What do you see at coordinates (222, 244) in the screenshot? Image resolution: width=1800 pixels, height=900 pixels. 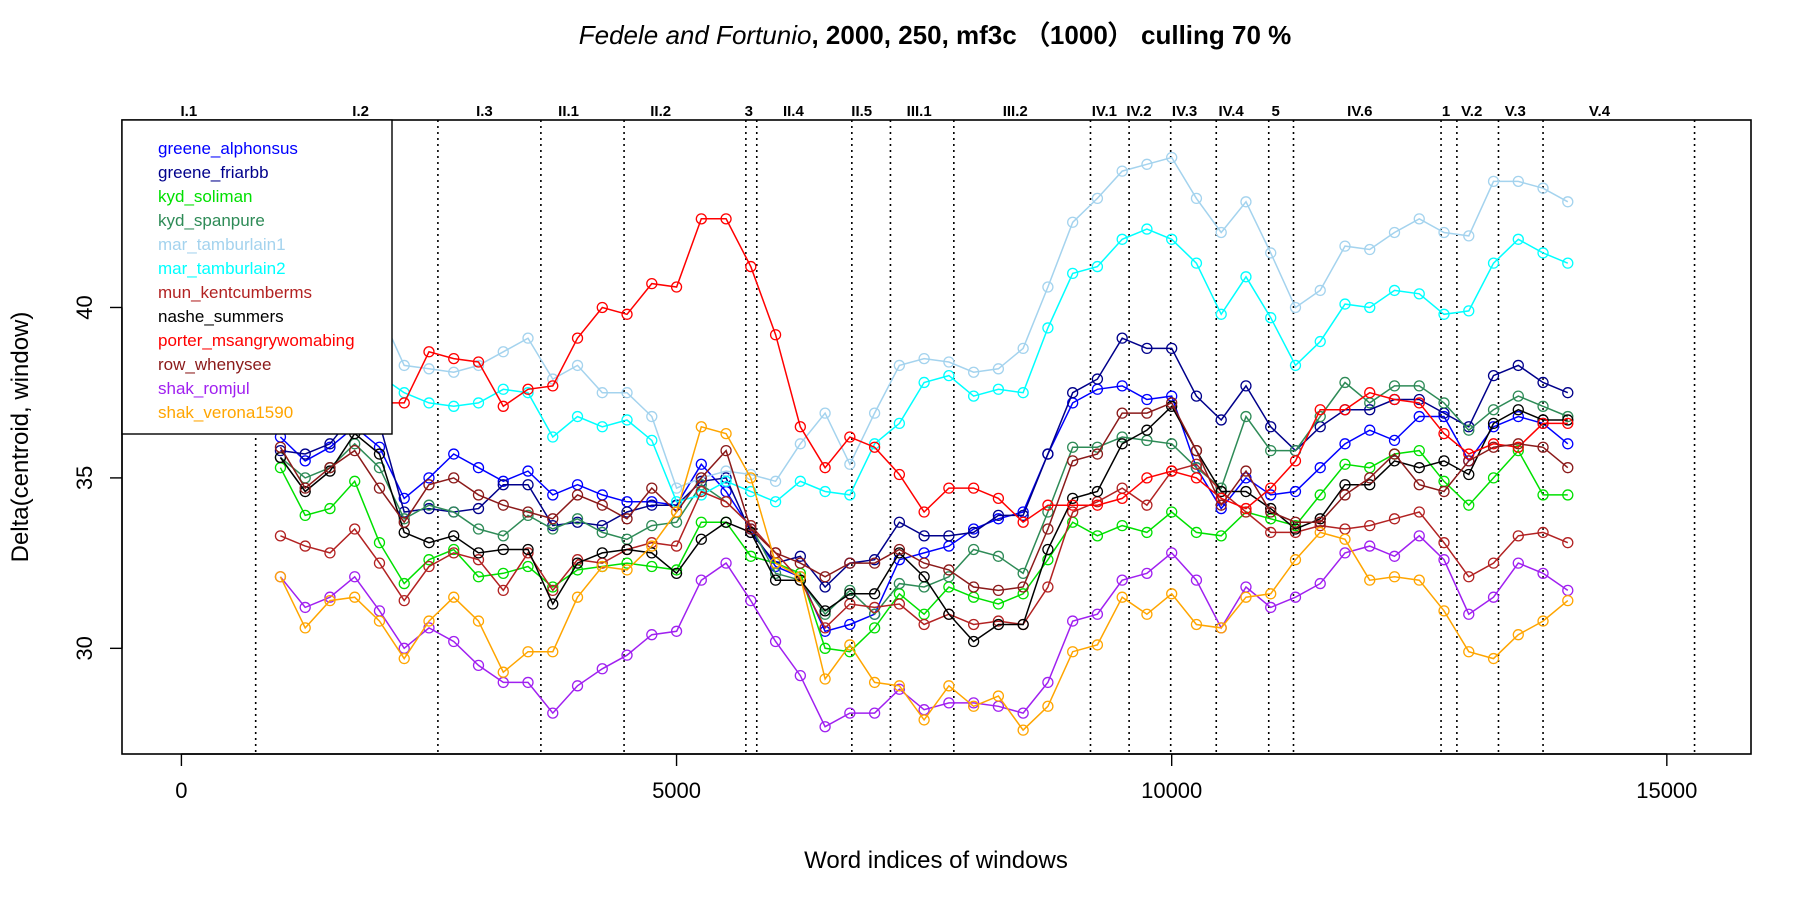 I see `legend-entry-mar_tamburlain1: mar_tamburlain1` at bounding box center [222, 244].